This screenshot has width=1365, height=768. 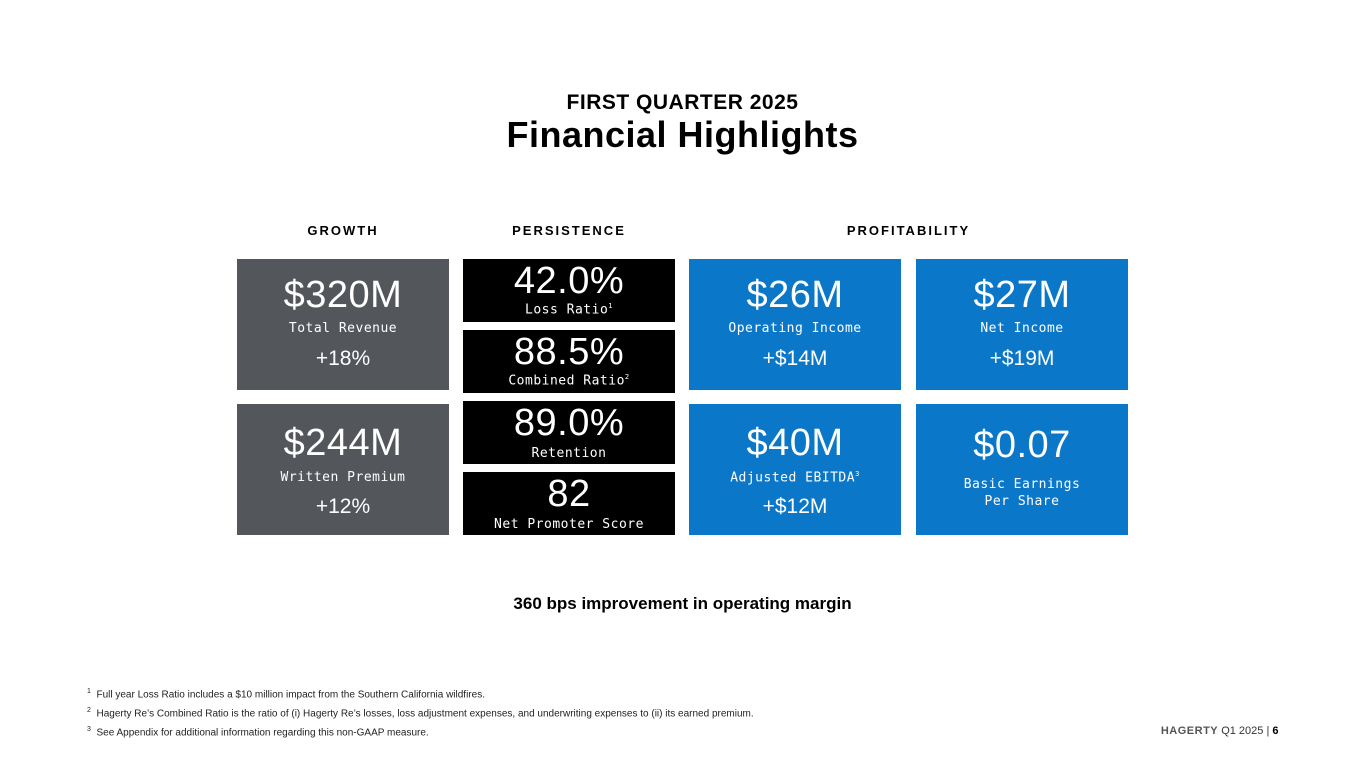 I want to click on total-revenue-card: $320M Total Revenue +18%, so click(x=343, y=324).